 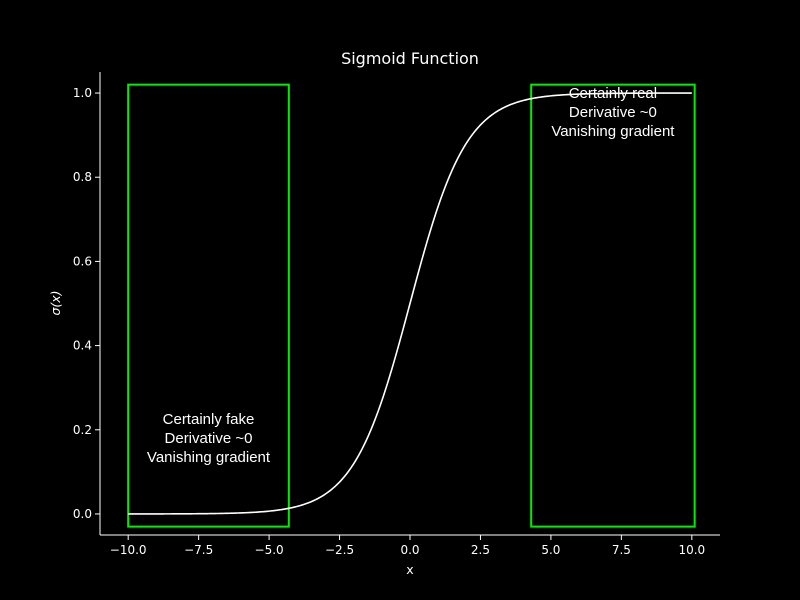 What do you see at coordinates (409, 550) in the screenshot?
I see `x-tick-label: 0.0` at bounding box center [409, 550].